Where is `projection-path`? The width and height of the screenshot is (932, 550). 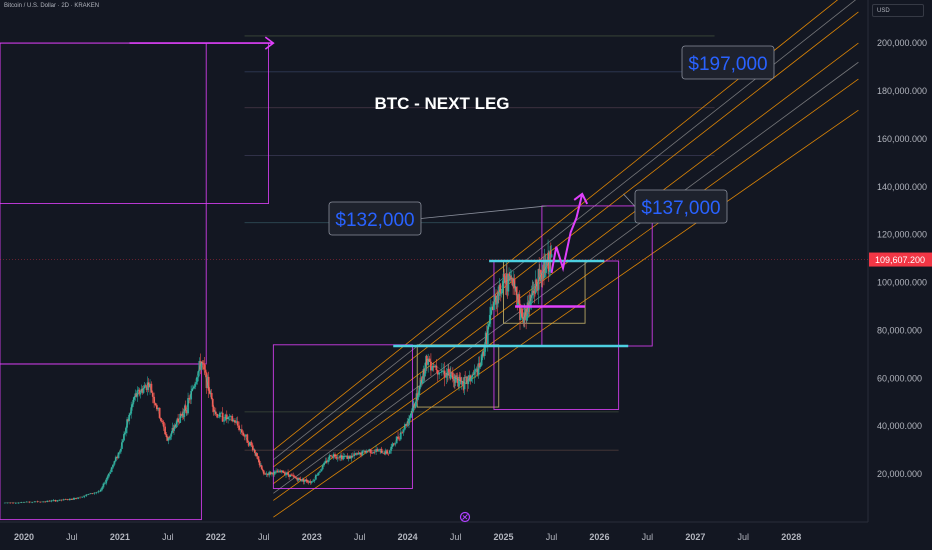 projection-path is located at coordinates (569, 233).